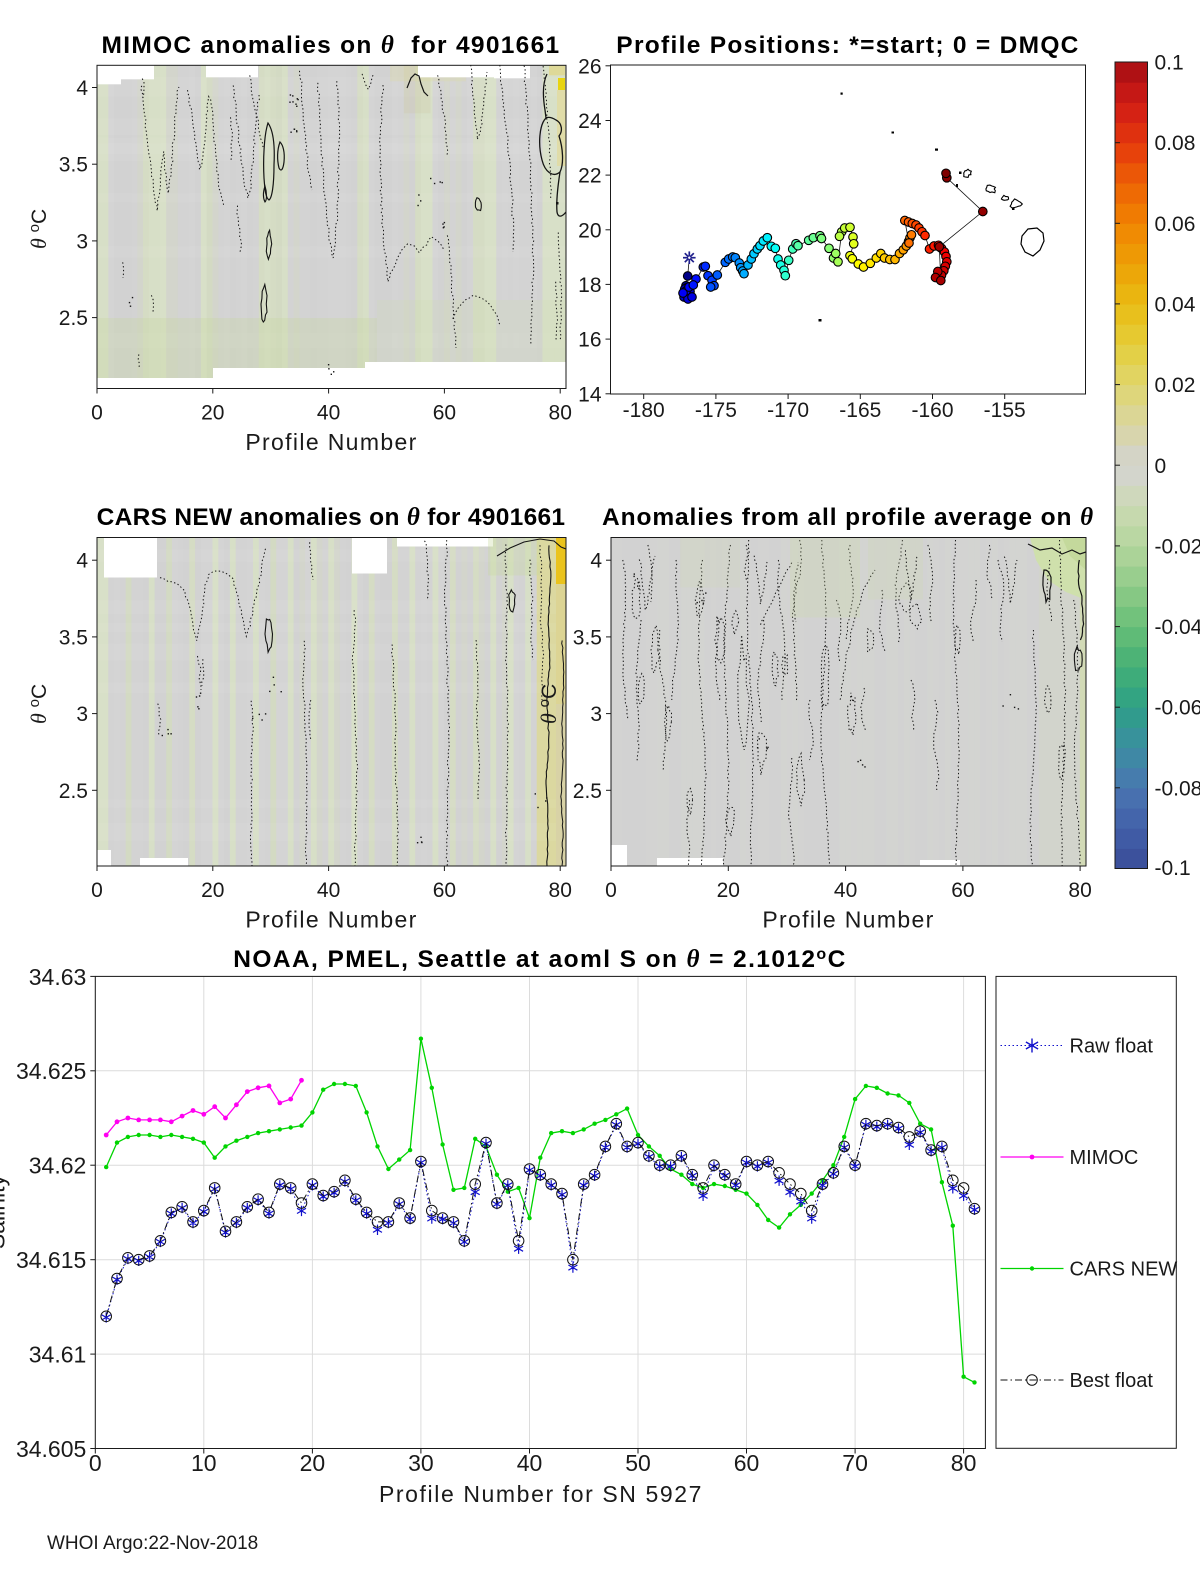 The height and width of the screenshot is (1575, 1200). What do you see at coordinates (1175, 304) in the screenshot?
I see `svg-text: 0.04` at bounding box center [1175, 304].